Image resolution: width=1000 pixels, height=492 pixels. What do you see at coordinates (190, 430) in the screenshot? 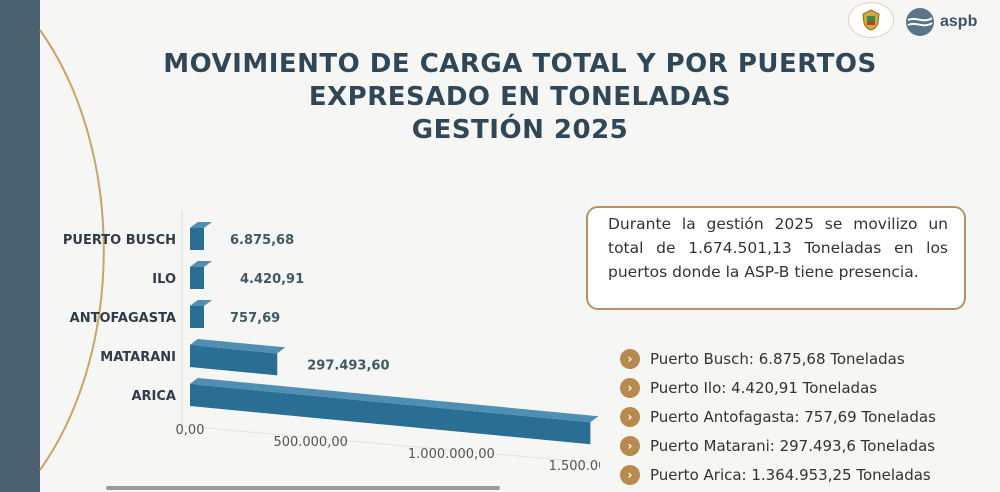
I see `x-tick-label: 0,00` at bounding box center [190, 430].